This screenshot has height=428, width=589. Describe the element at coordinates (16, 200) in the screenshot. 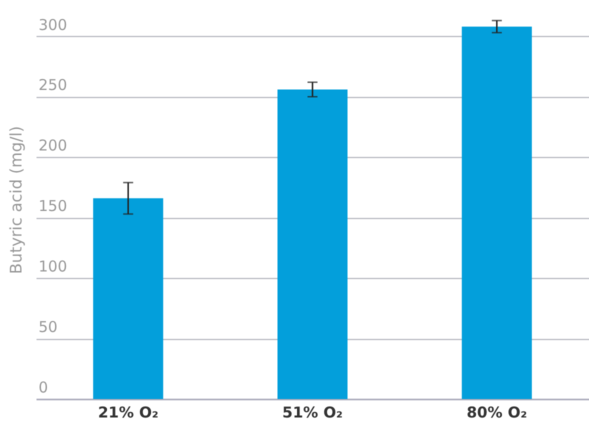

I see `y-axis-title: Butyric acid (mg/l)` at that location.